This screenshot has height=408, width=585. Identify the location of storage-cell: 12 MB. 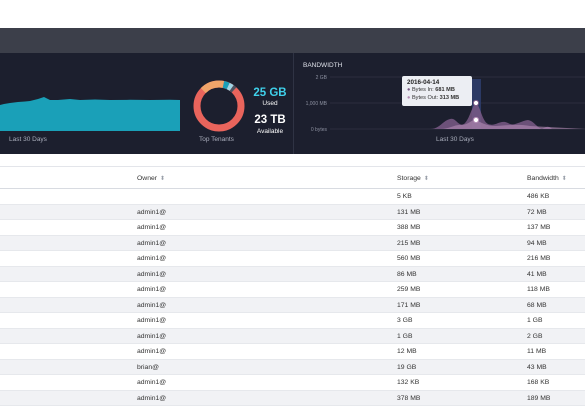
(407, 351).